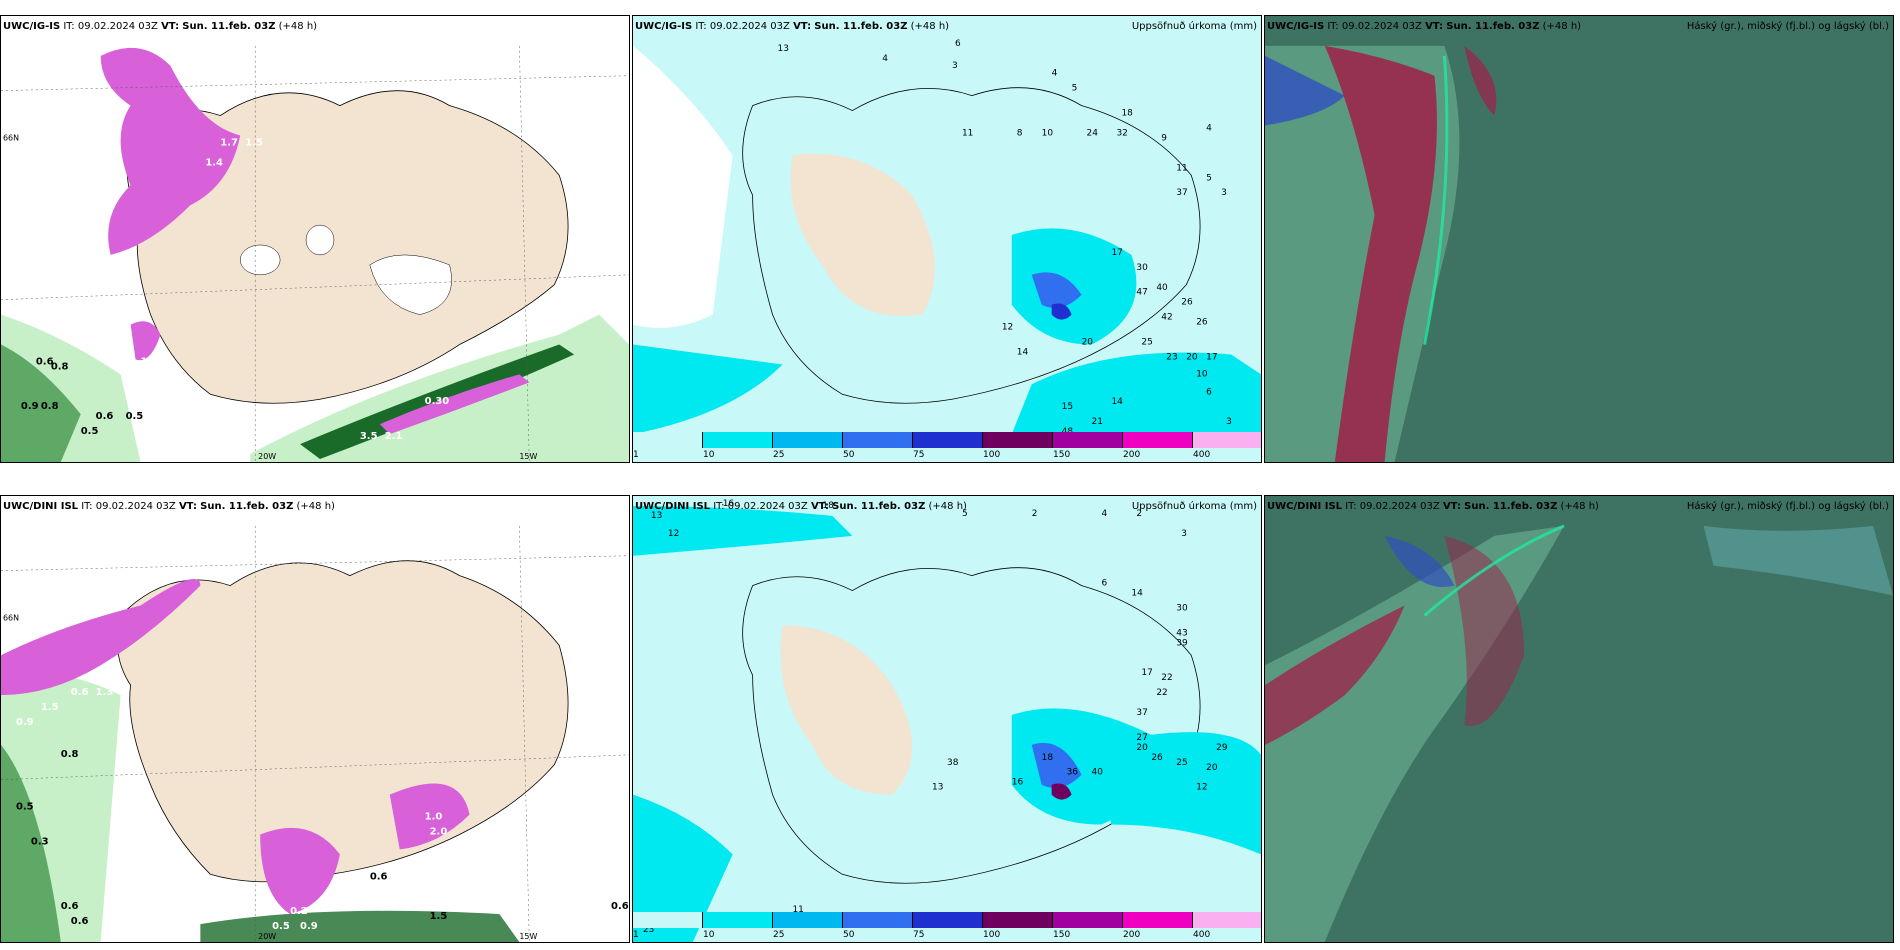  Describe the element at coordinates (1209, 392) in the screenshot. I see `precip-value: 6` at that location.